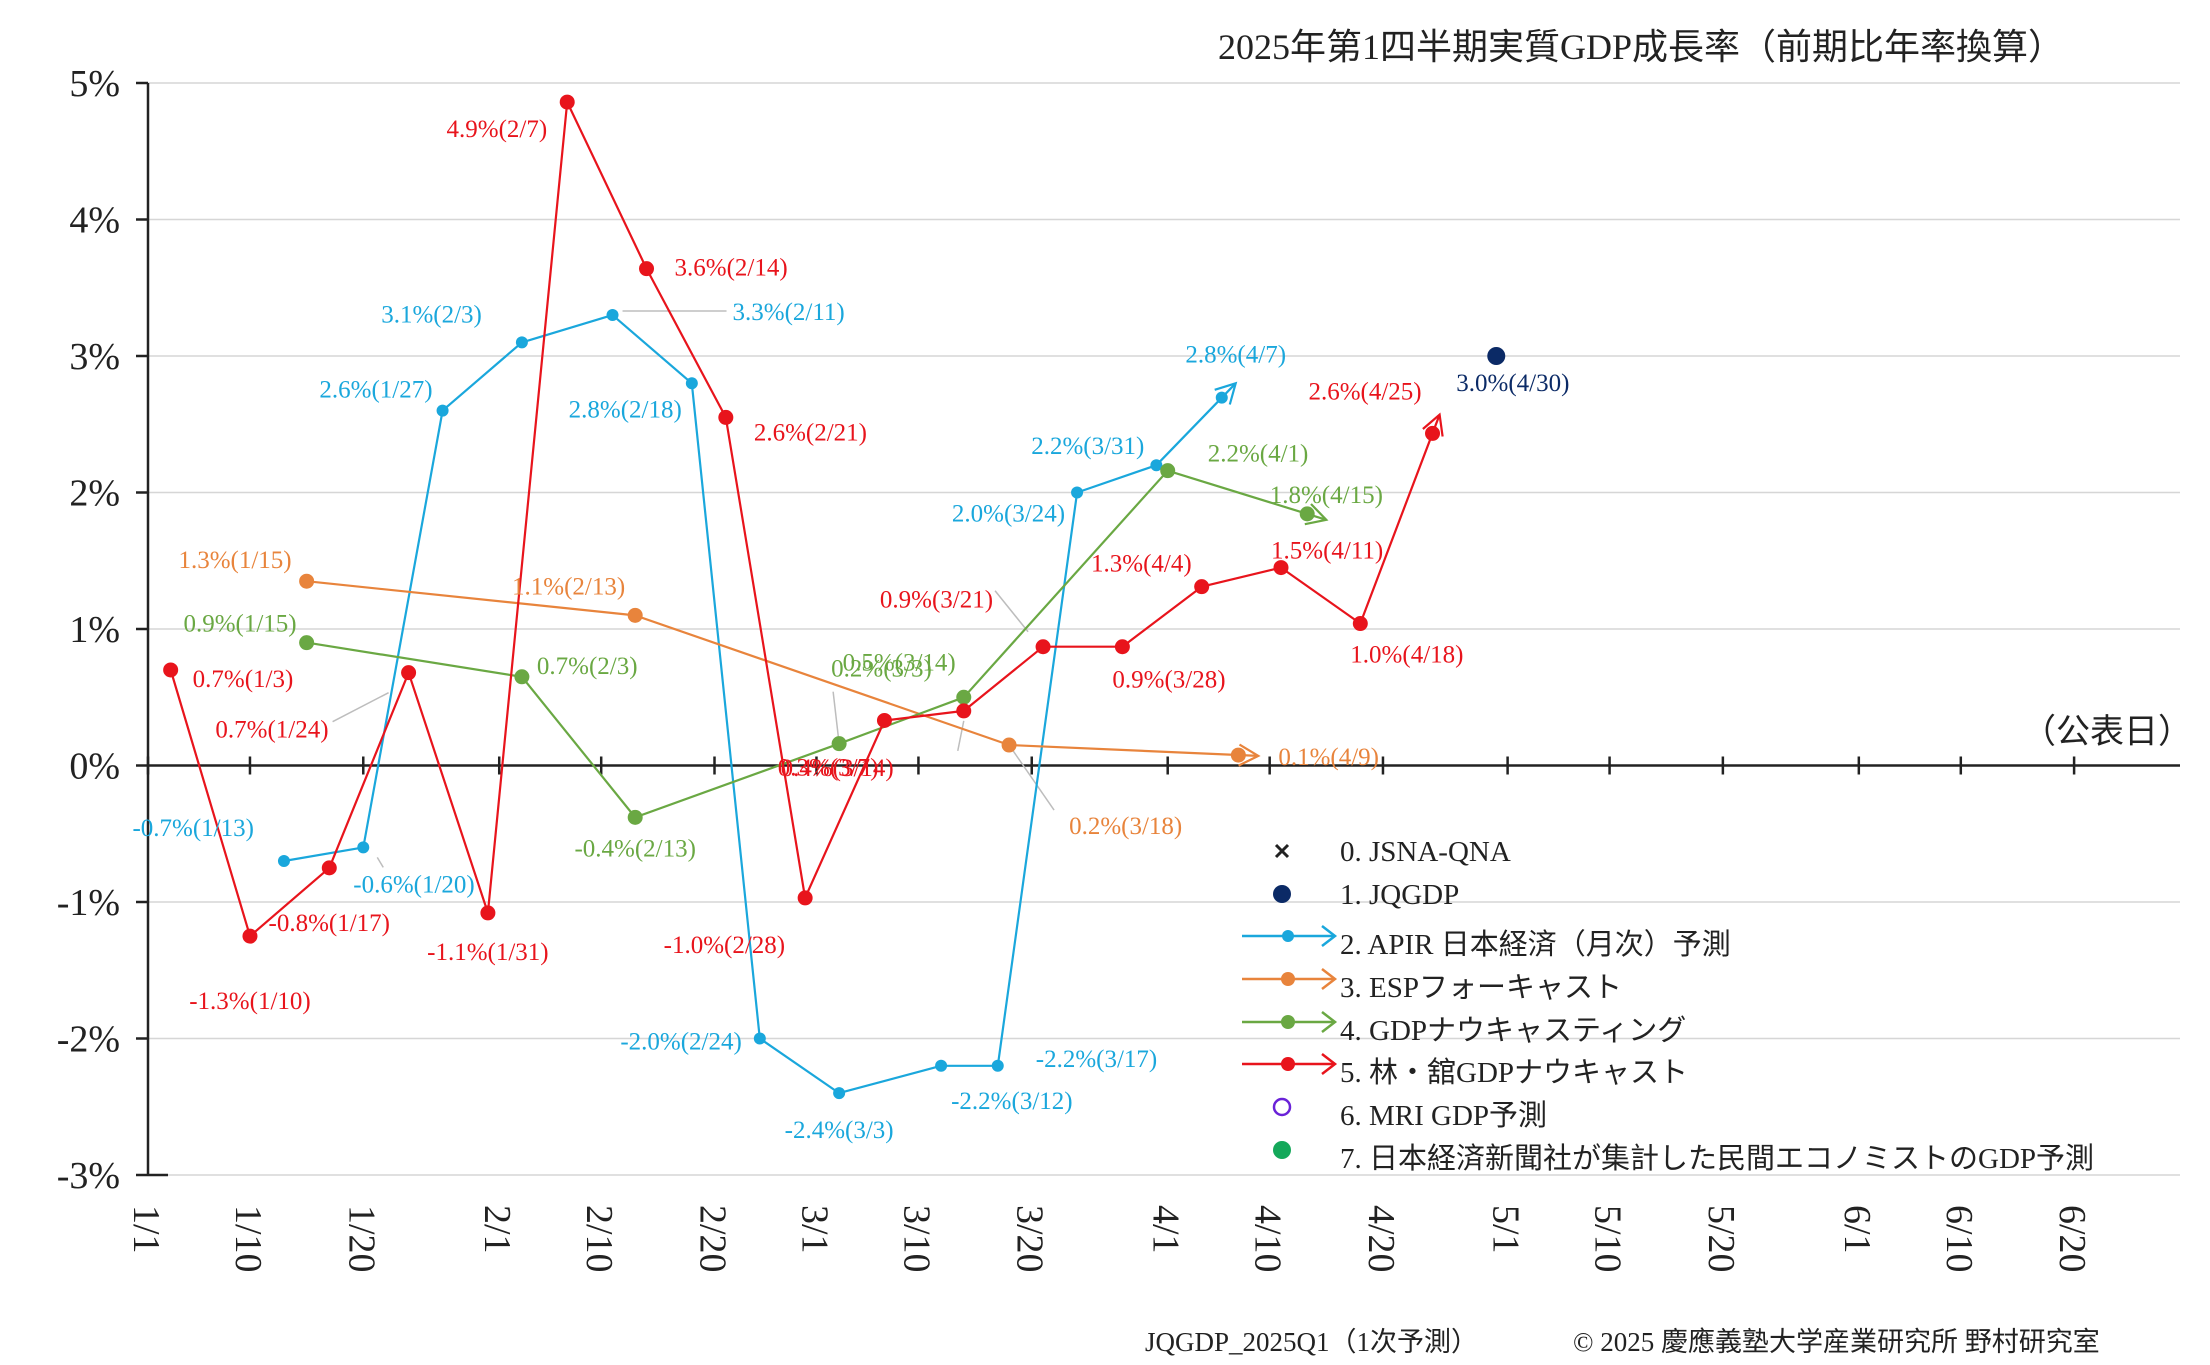 Image resolution: width=2210 pixels, height=1365 pixels. I want to click on data-label: 0.3%(3/7), so click(828, 767).